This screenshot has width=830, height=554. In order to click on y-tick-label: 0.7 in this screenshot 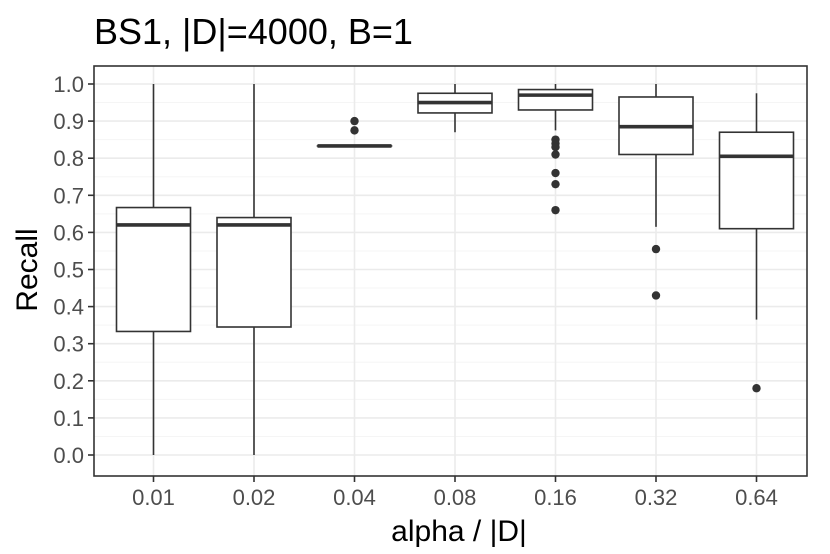, I will do `click(68, 195)`.